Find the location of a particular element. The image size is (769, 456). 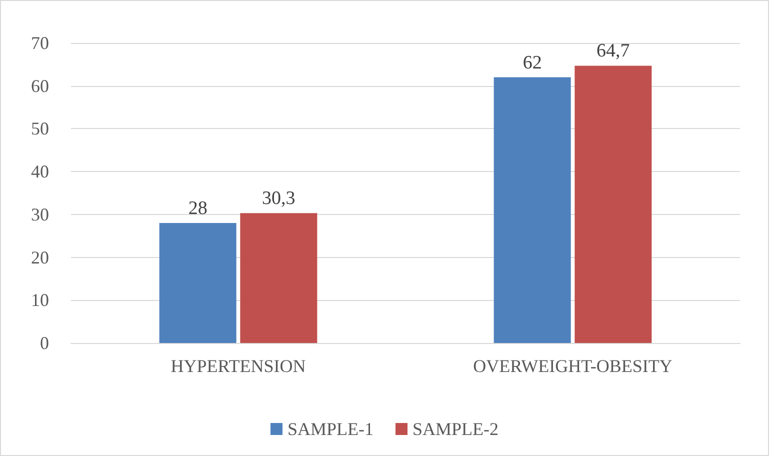

y-tick-label: 30 is located at coordinates (40, 214).